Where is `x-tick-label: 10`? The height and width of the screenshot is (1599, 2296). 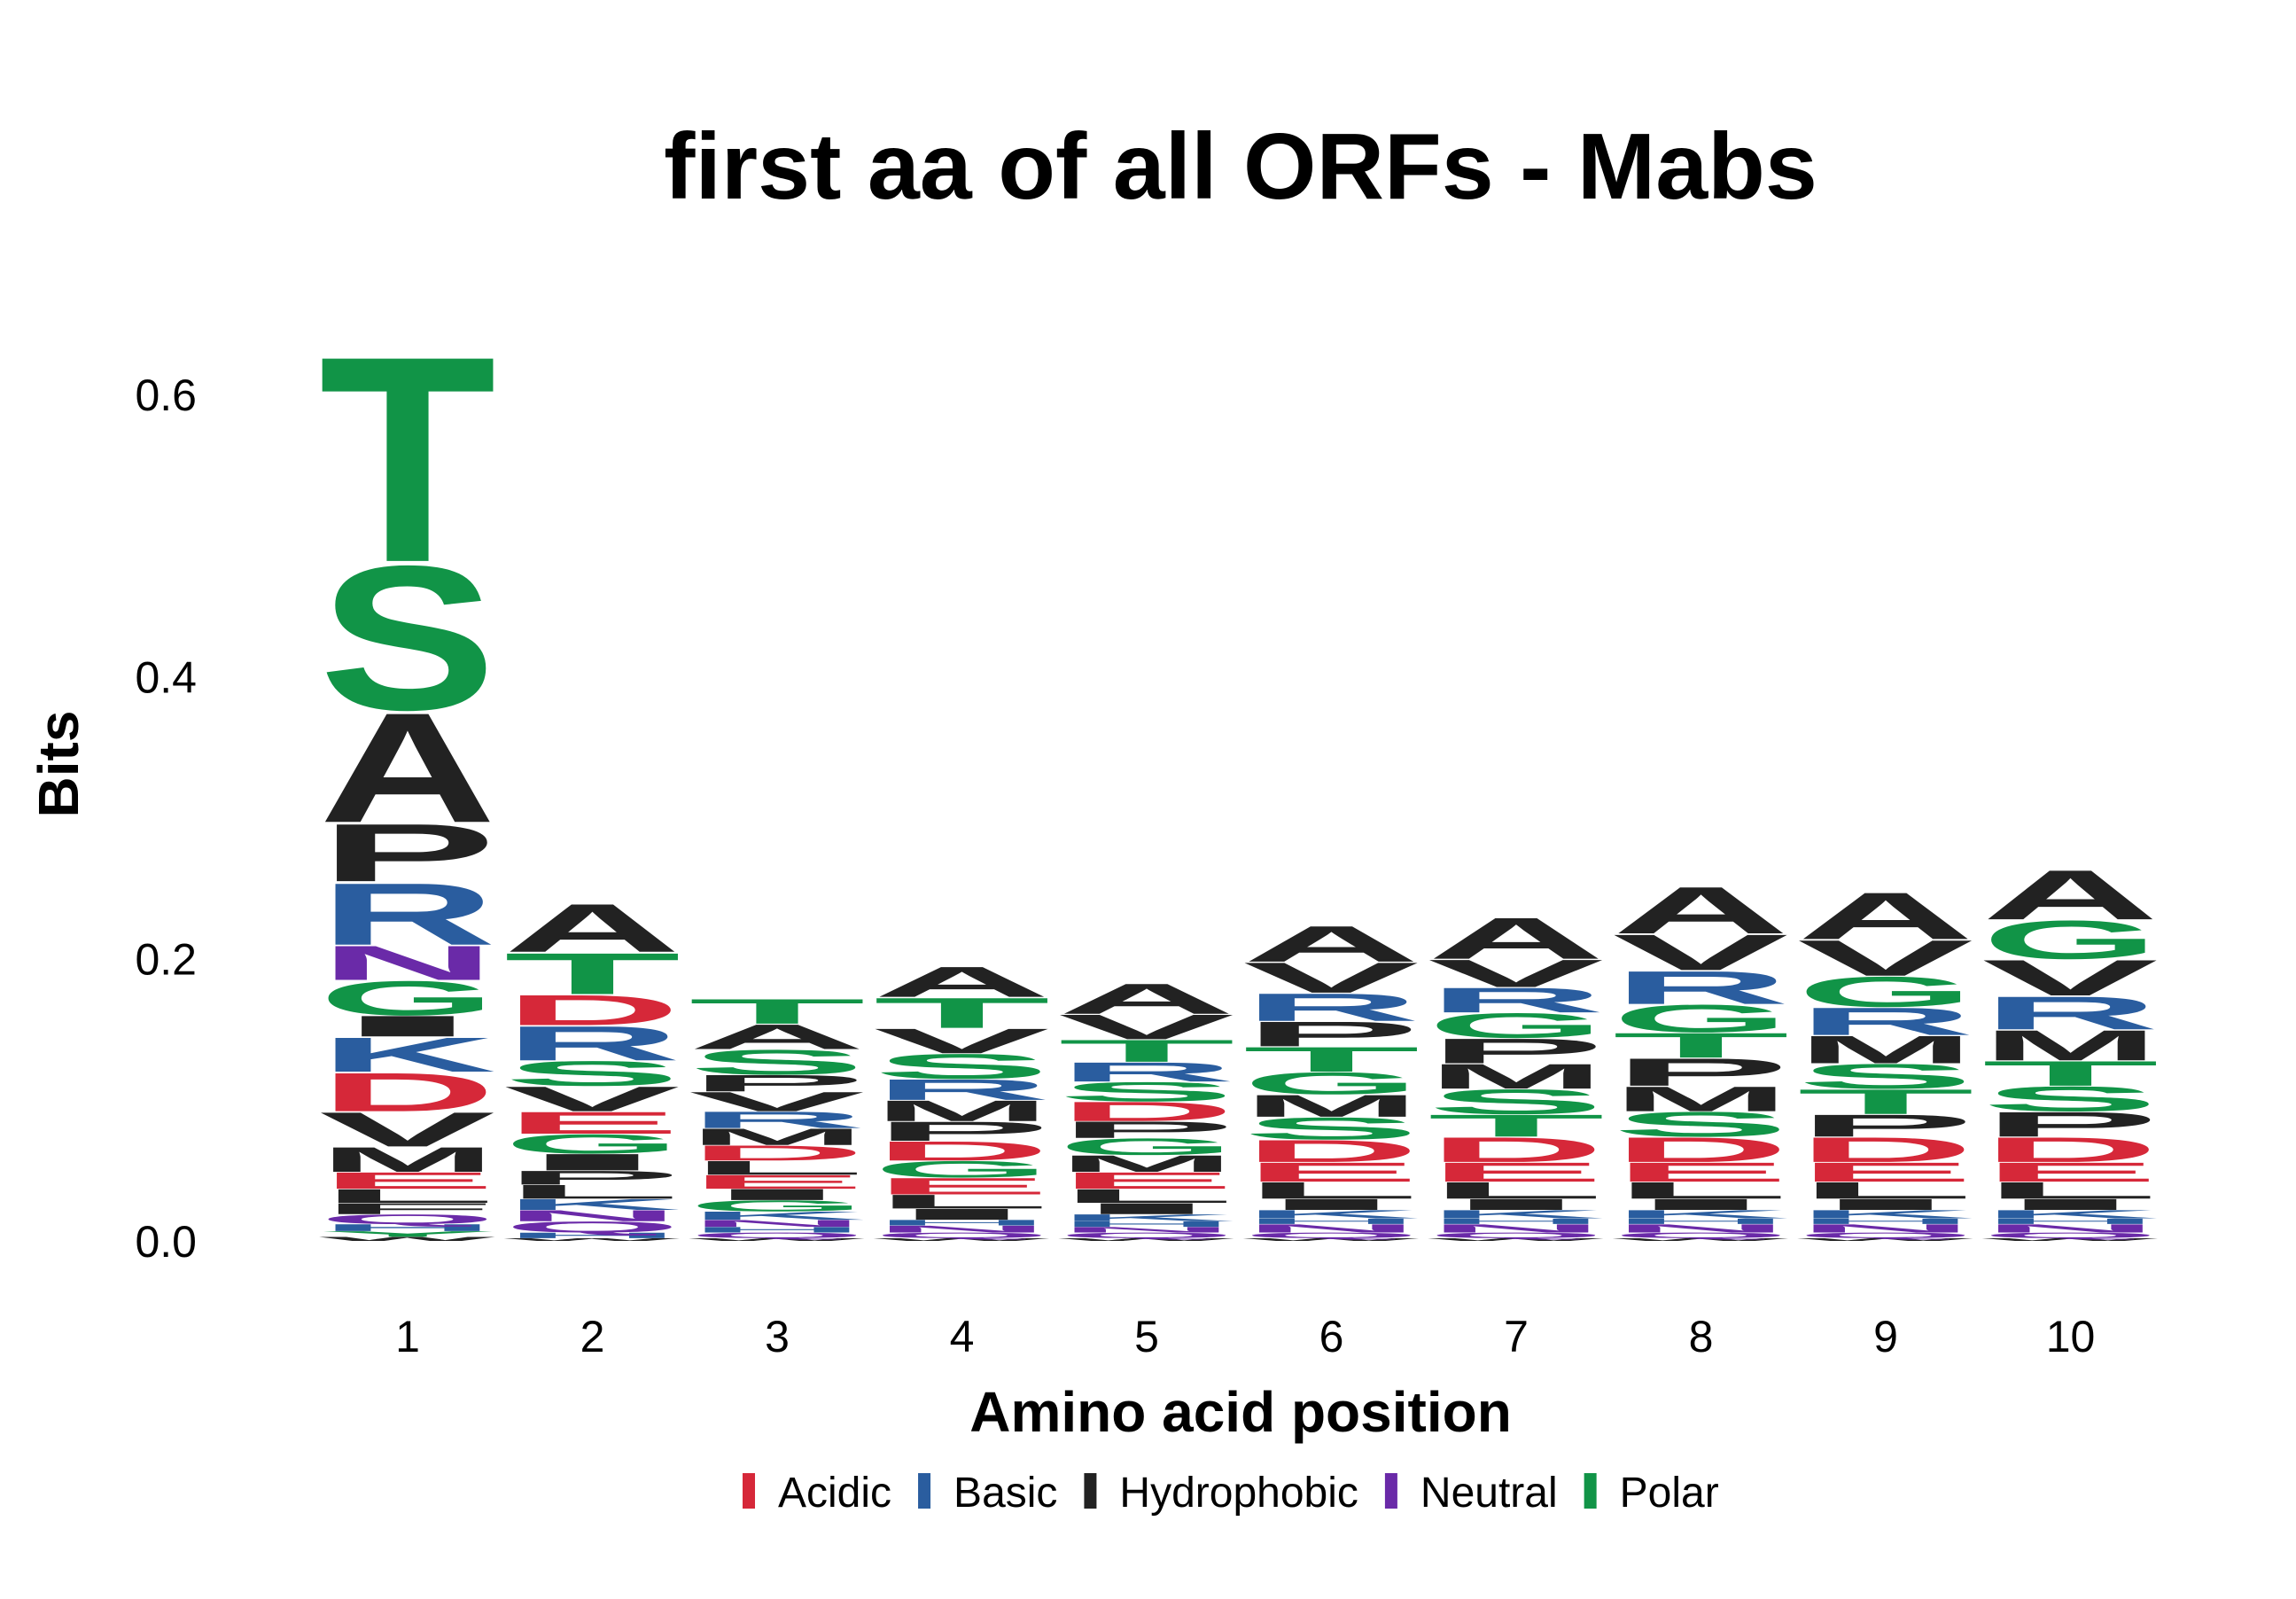
x-tick-label: 10 is located at coordinates (2071, 1336).